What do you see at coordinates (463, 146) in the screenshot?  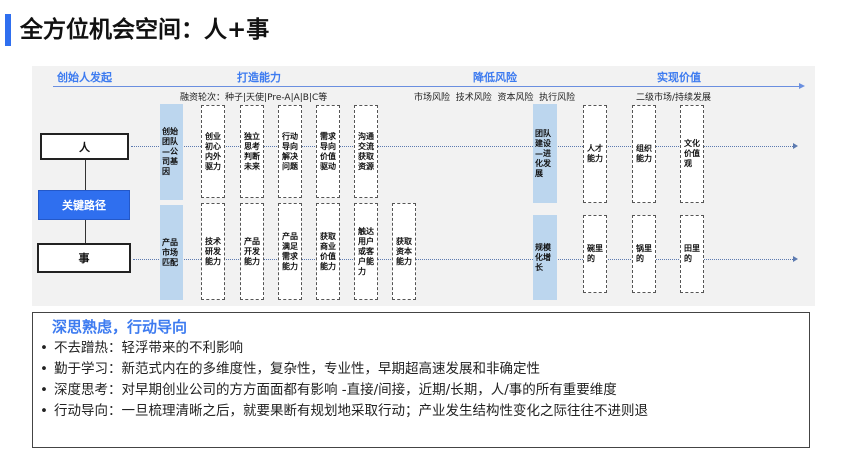 I see `person-flow-line` at bounding box center [463, 146].